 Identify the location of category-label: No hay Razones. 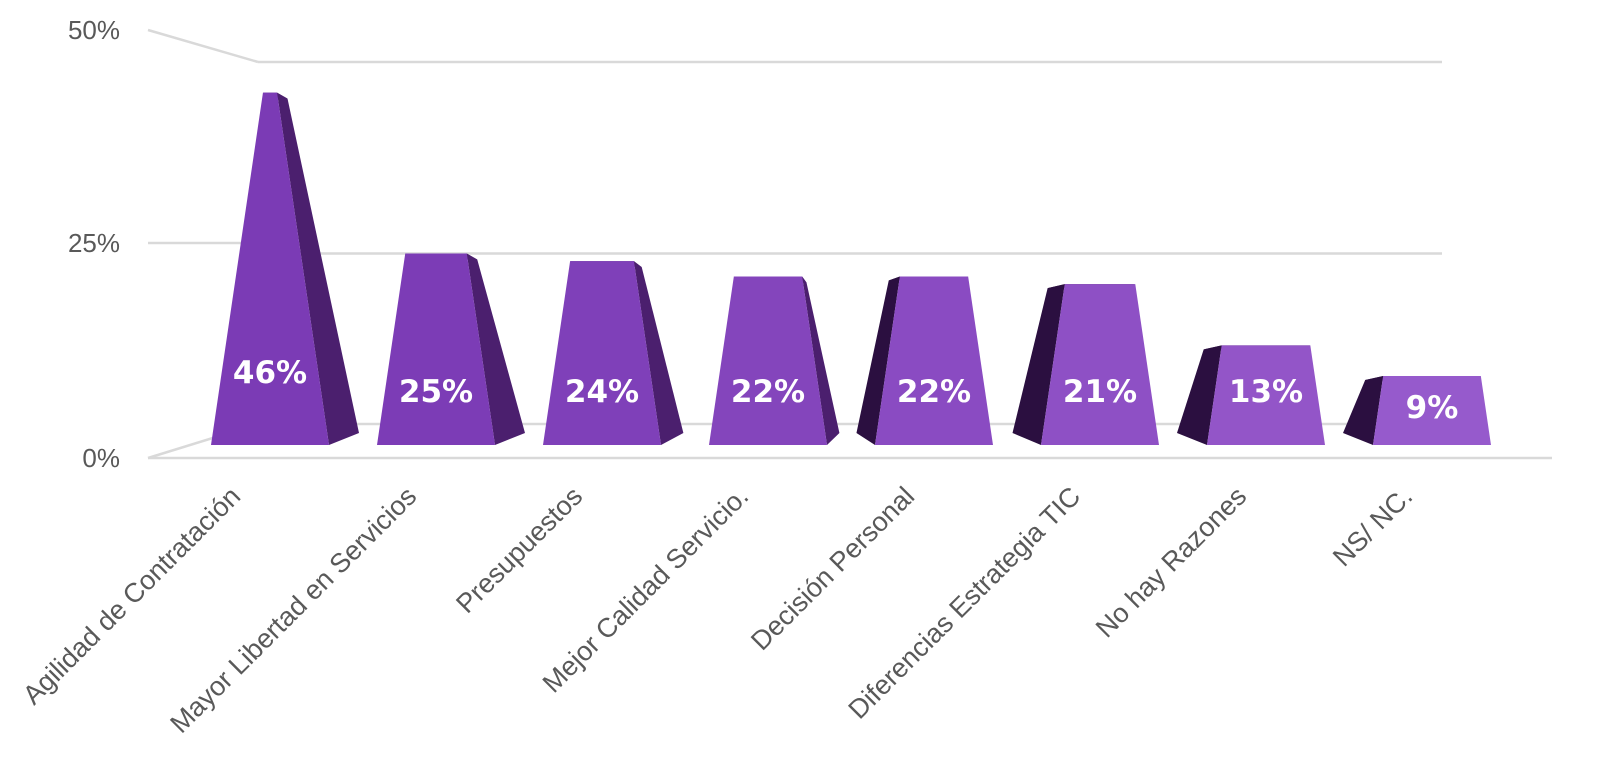
(1171, 562).